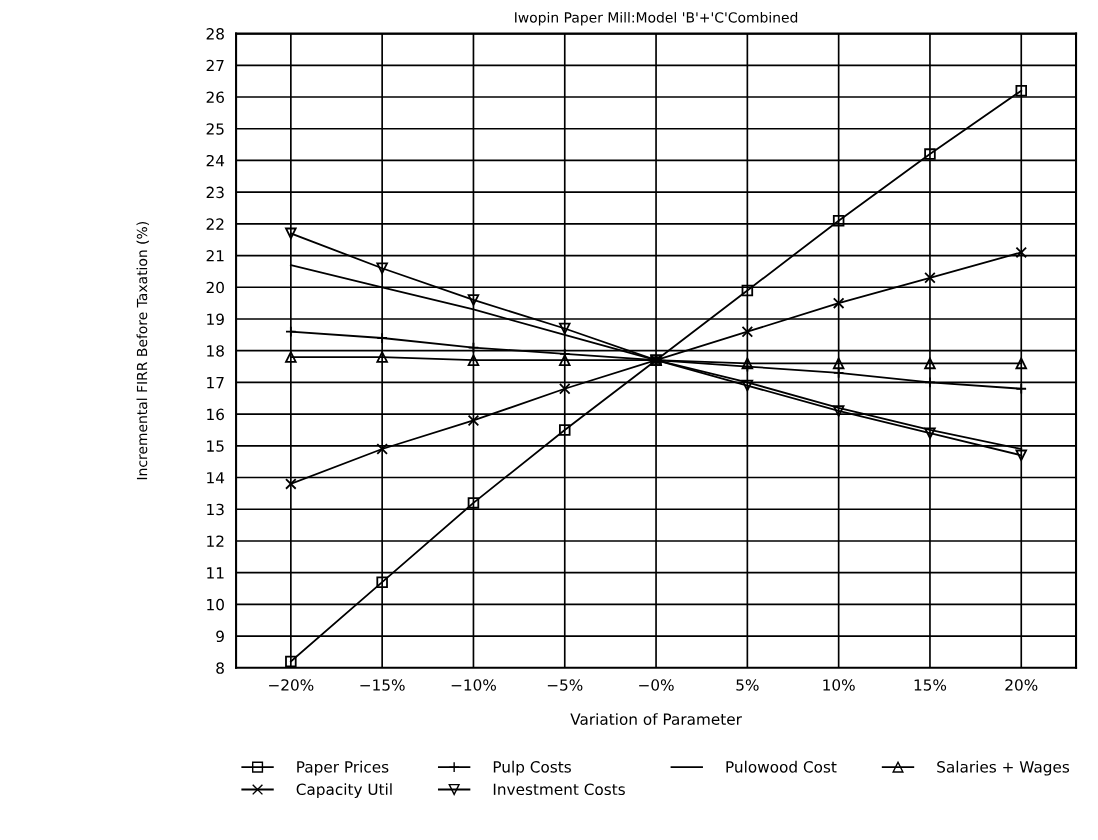 This screenshot has width=1098, height=840. Describe the element at coordinates (565, 685) in the screenshot. I see `x-tick-label: −5%` at that location.